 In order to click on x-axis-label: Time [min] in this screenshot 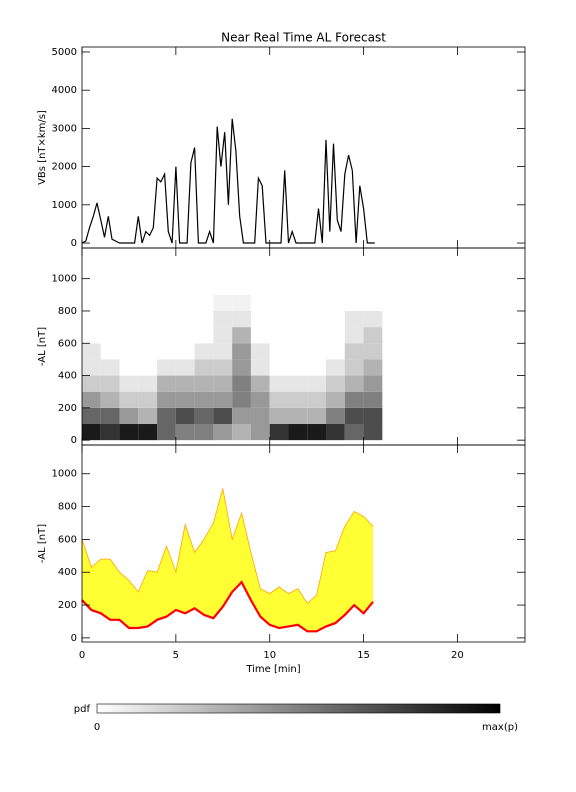, I will do `click(272, 669)`.